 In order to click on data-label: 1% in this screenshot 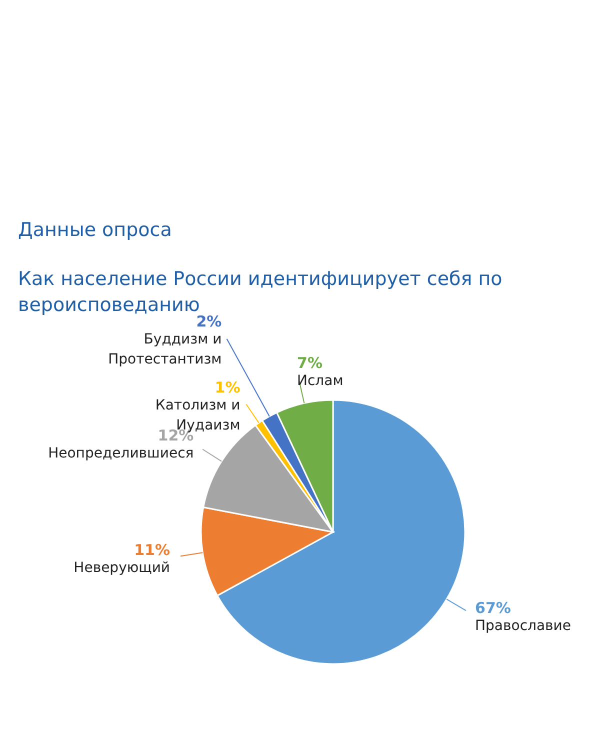, I will do `click(227, 387)`.